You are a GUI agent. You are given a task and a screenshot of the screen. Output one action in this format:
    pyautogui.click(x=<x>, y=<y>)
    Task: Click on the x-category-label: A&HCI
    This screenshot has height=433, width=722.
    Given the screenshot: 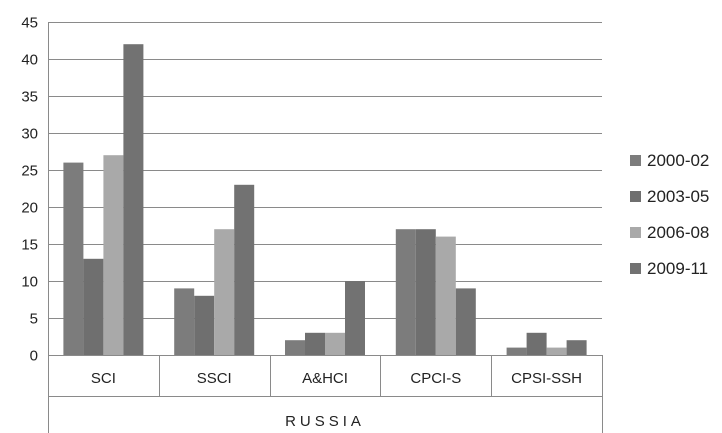 What is the action you would take?
    pyautogui.click(x=325, y=378)
    